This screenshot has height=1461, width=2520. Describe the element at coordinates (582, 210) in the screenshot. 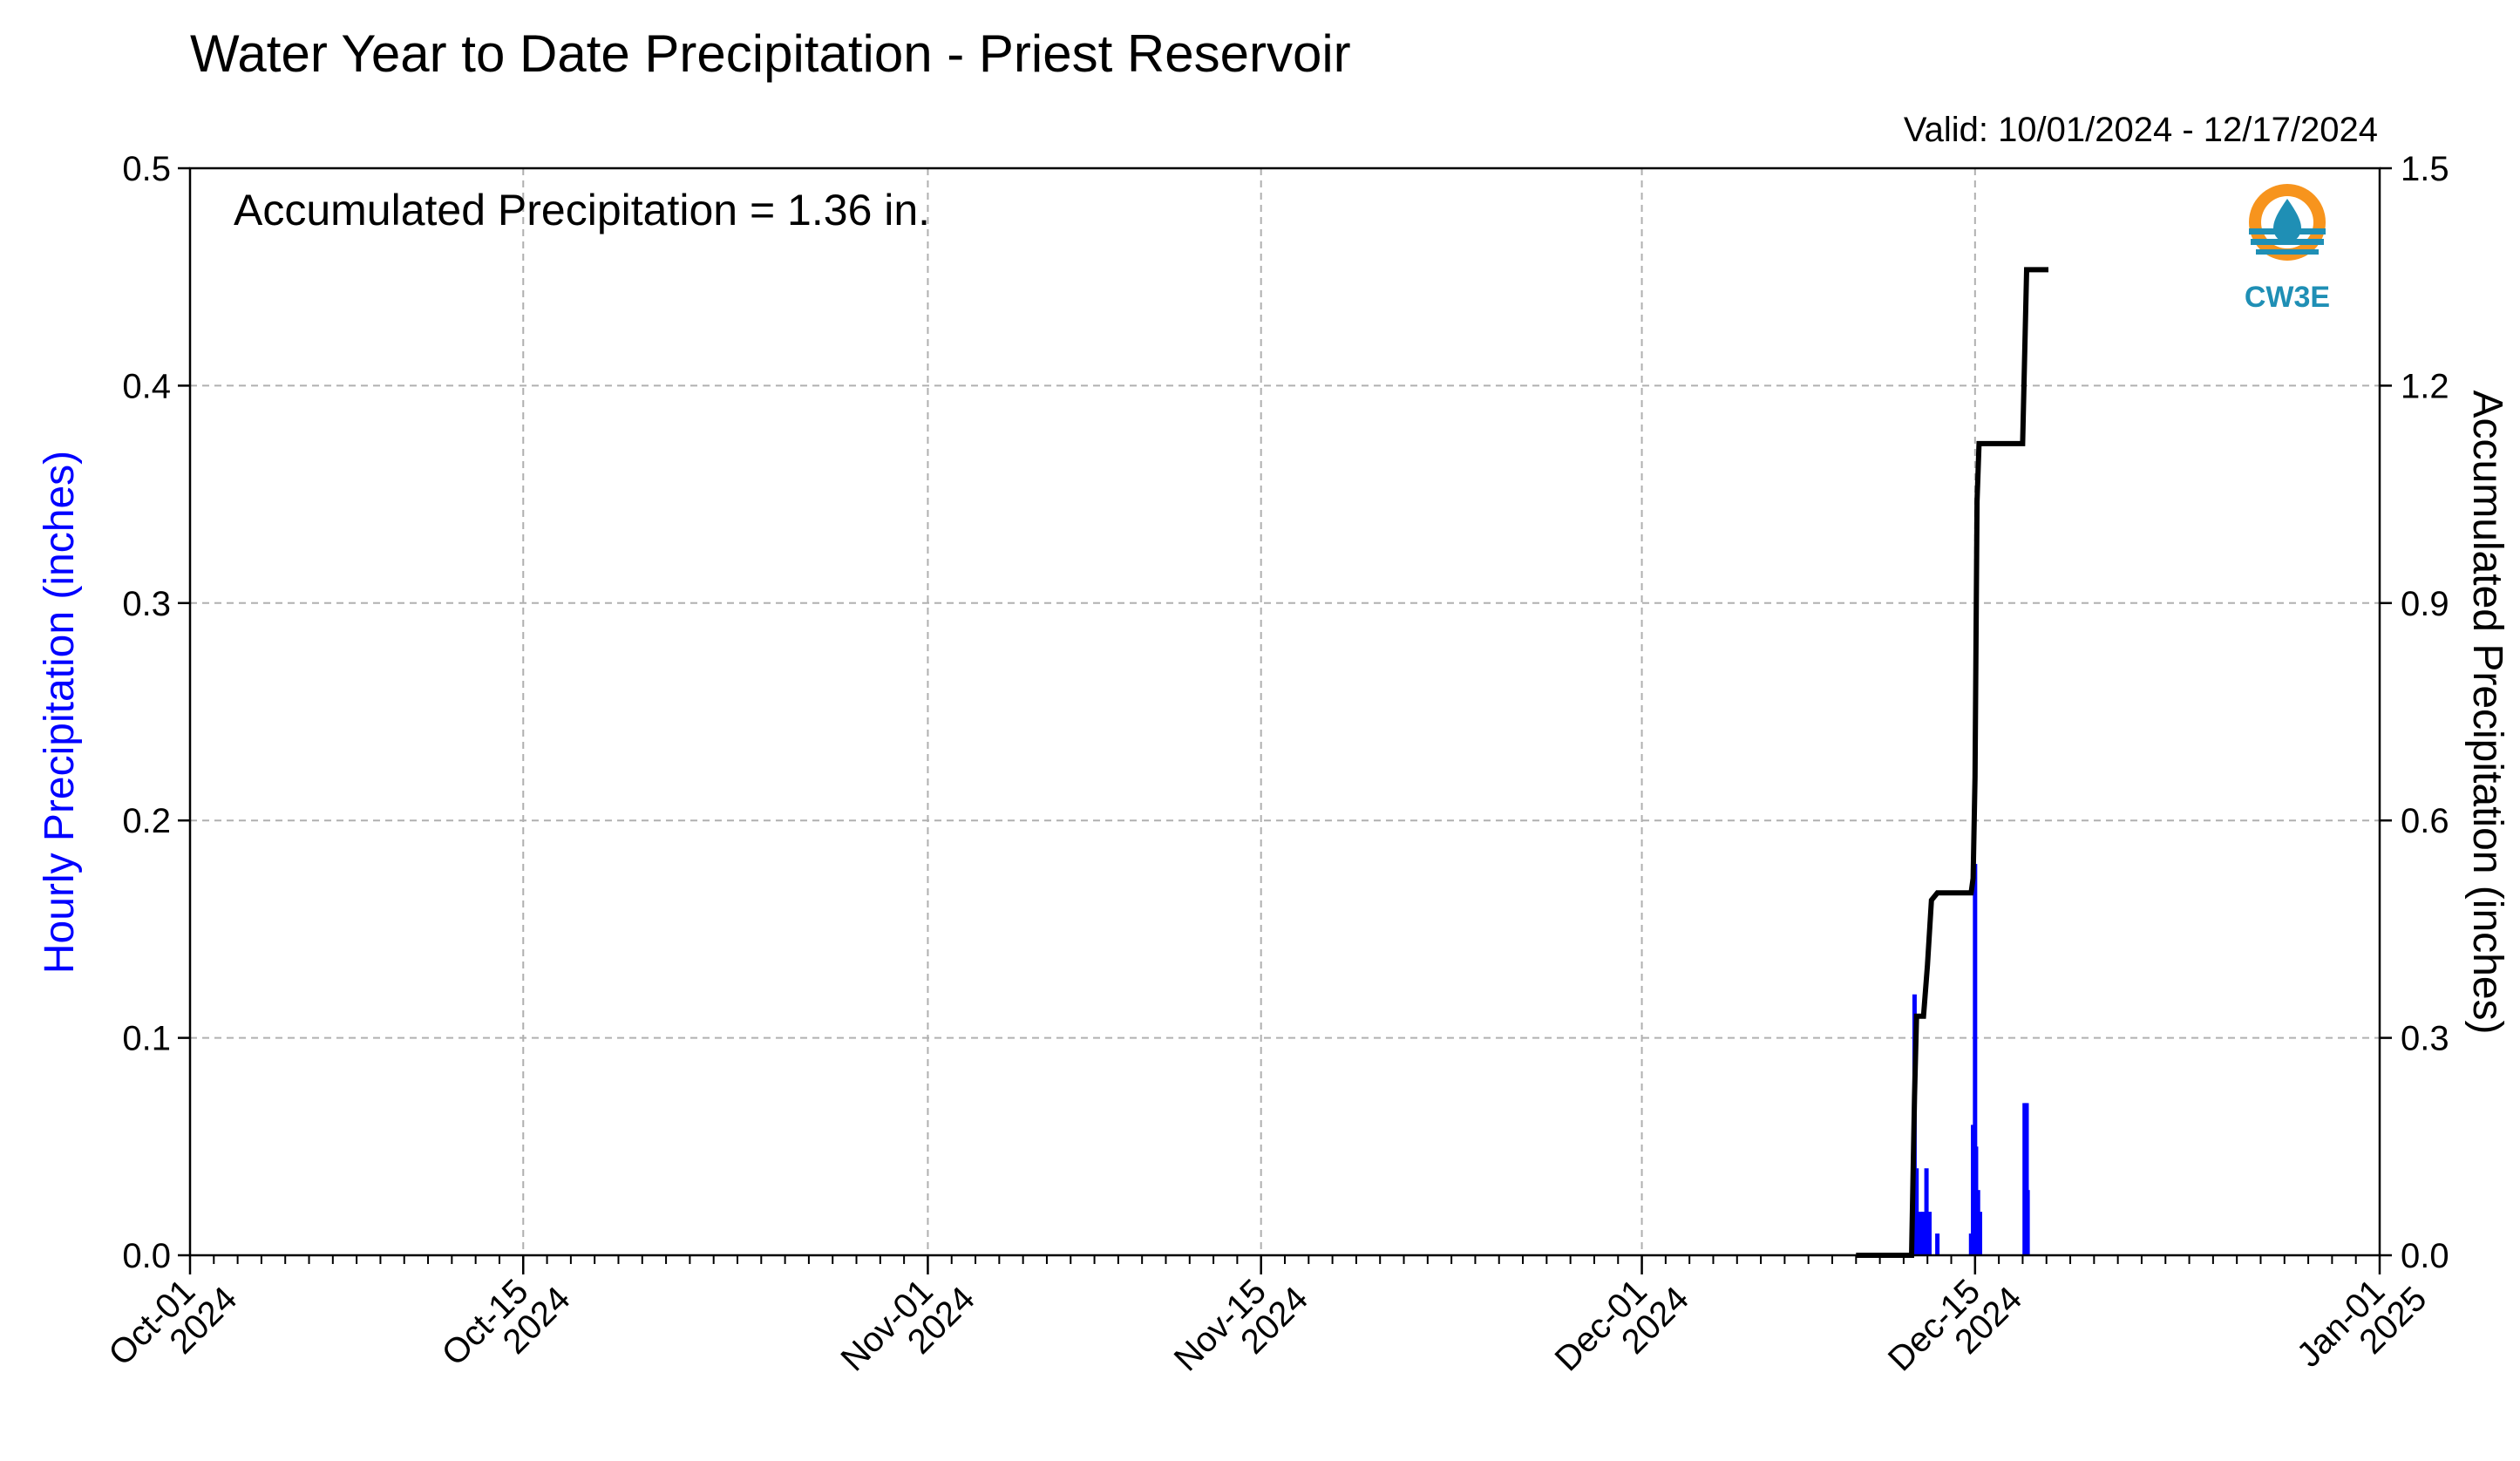

I see `accumulated-annotation: Accumulated Precipitation = 1.36 in.` at that location.